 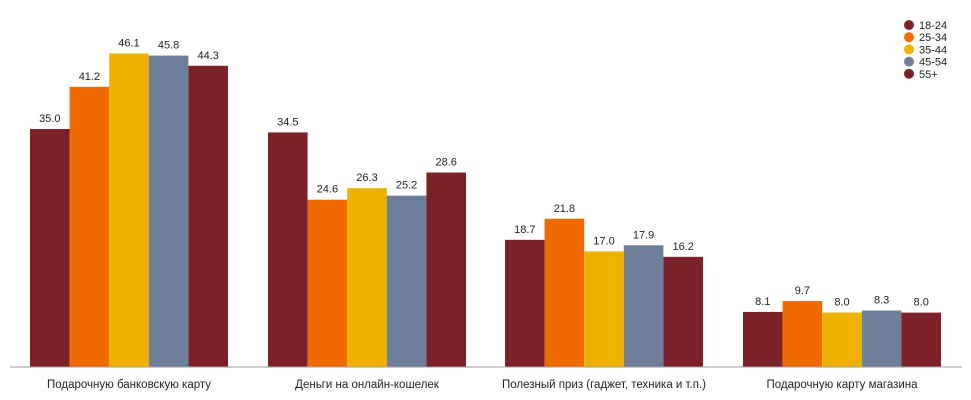 I want to click on bar-55+-1, so click(x=208, y=216).